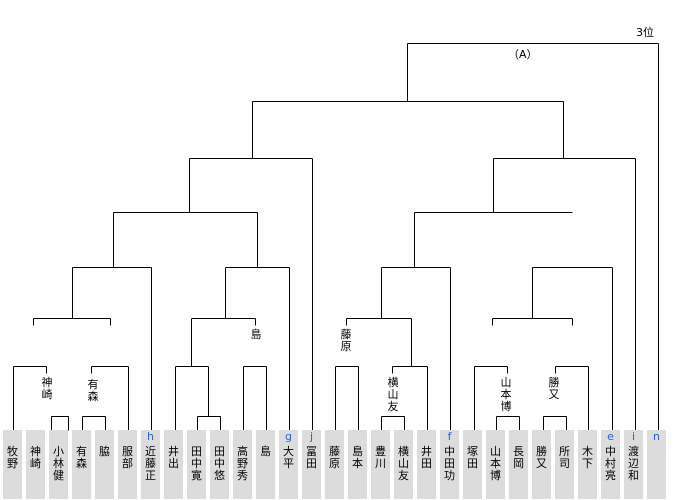  I want to click on player-name: 神 崎, so click(35, 457).